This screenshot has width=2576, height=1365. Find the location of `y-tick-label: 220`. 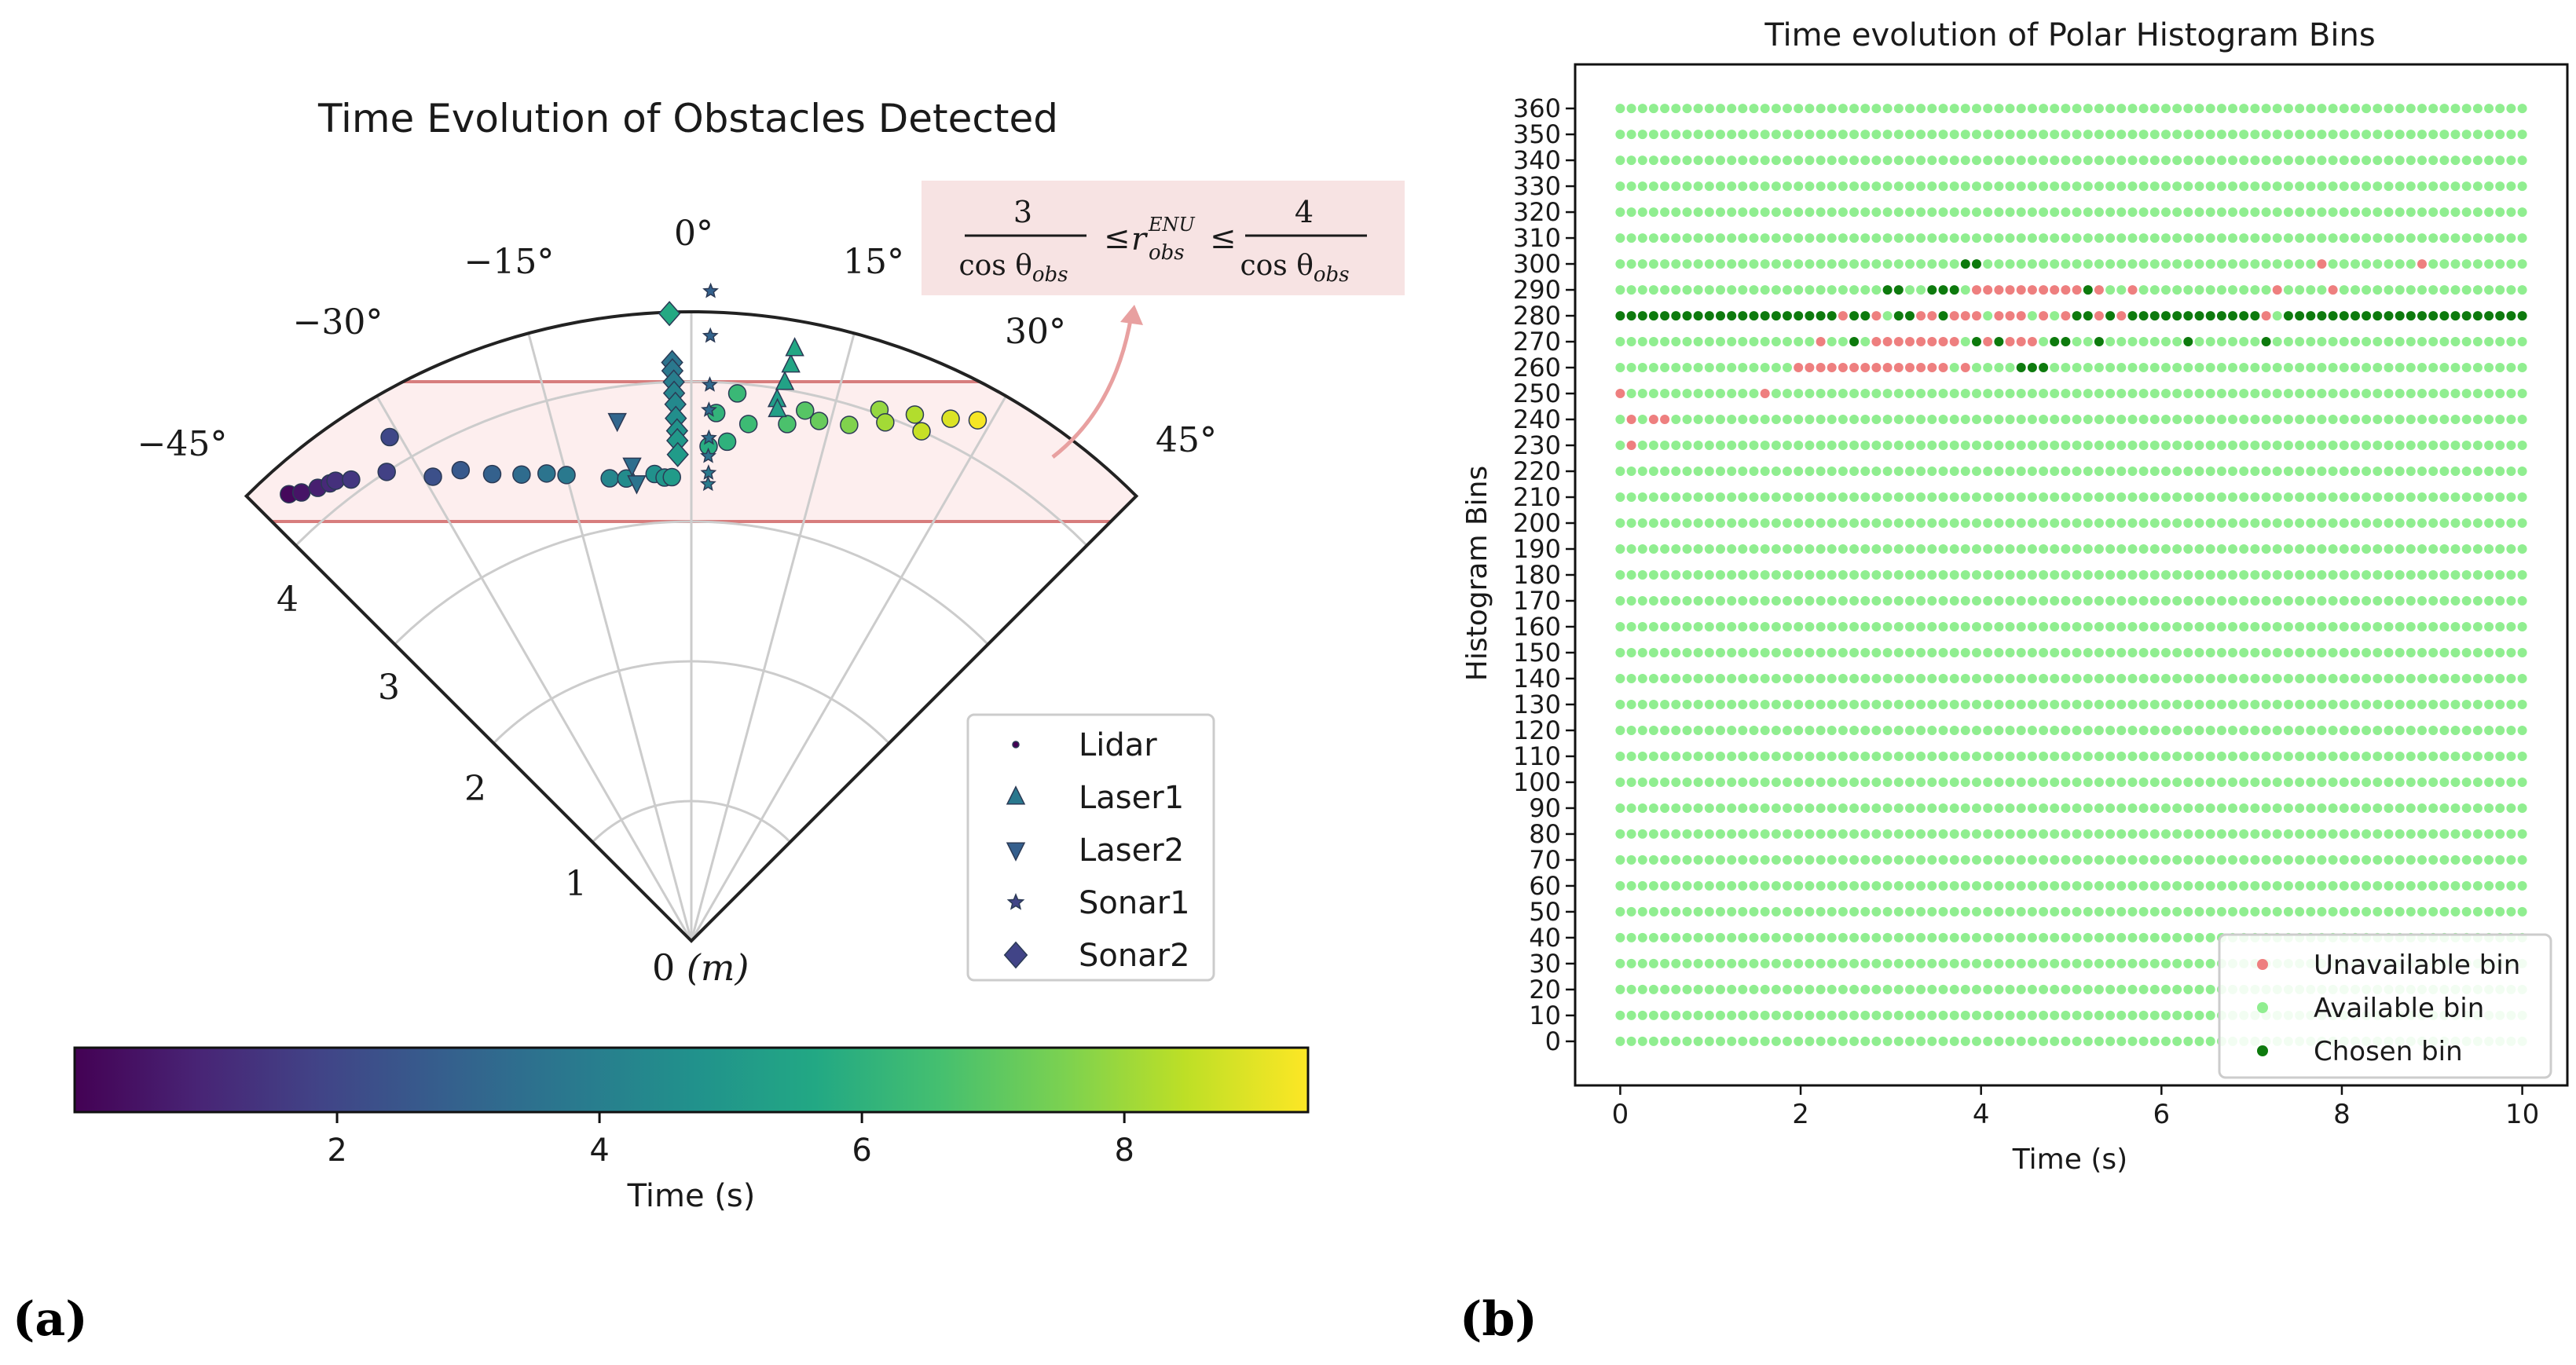

y-tick-label: 220 is located at coordinates (1537, 471).